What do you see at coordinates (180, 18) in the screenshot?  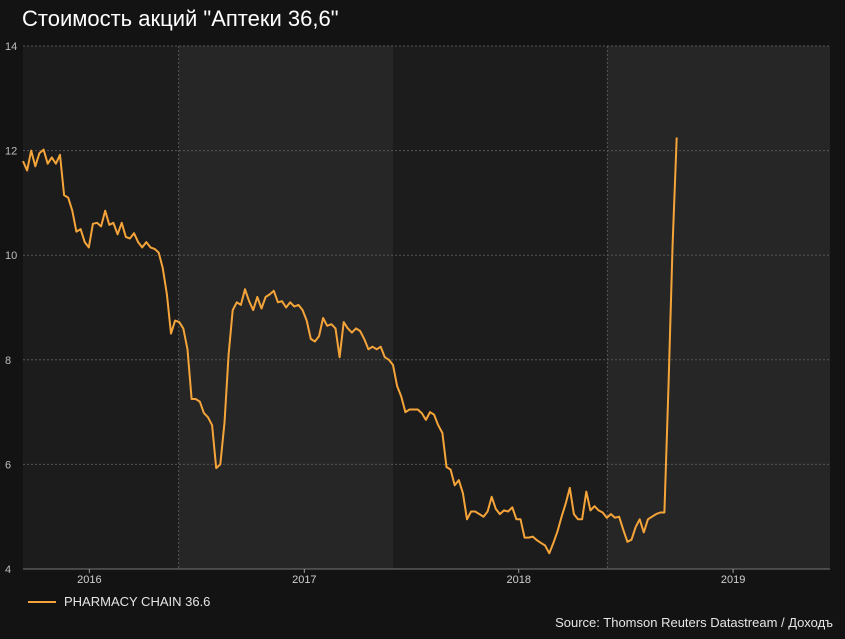 I see `chart-title: Стоимость акций "Аптеки 36,6"` at bounding box center [180, 18].